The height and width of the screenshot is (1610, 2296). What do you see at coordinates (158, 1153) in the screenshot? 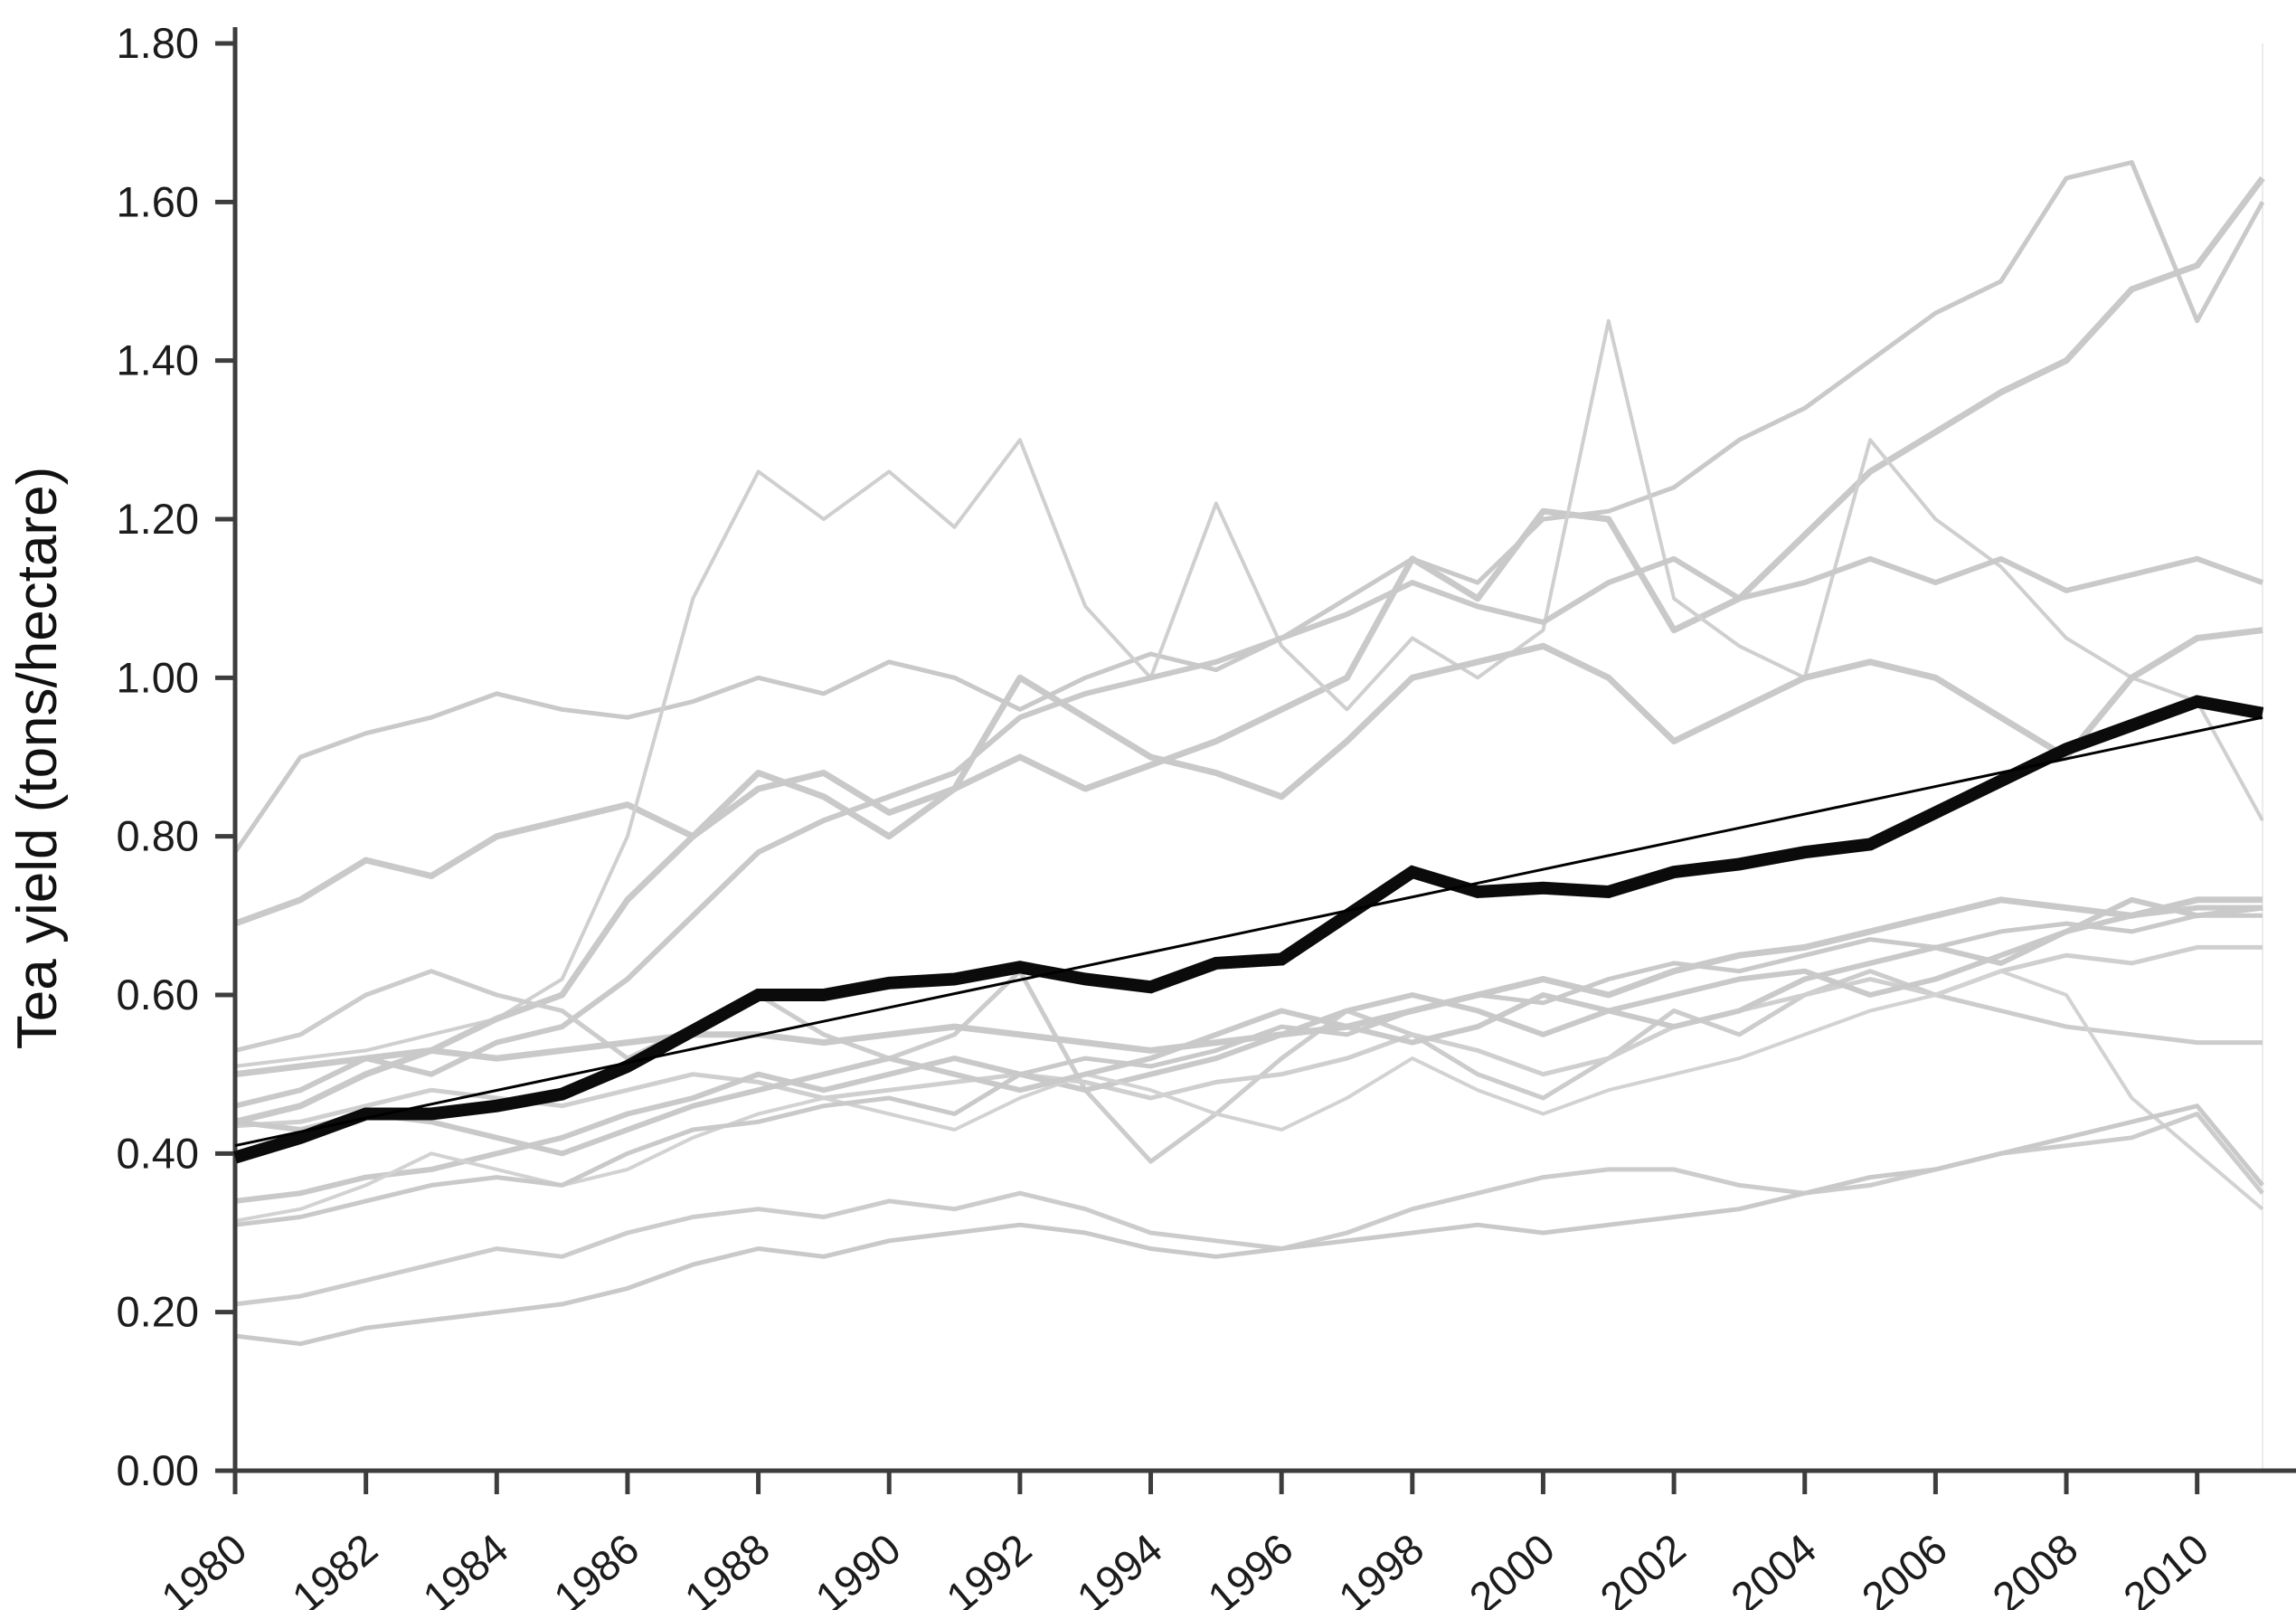
I see `y-tick-label-0.40: 0.40` at bounding box center [158, 1153].